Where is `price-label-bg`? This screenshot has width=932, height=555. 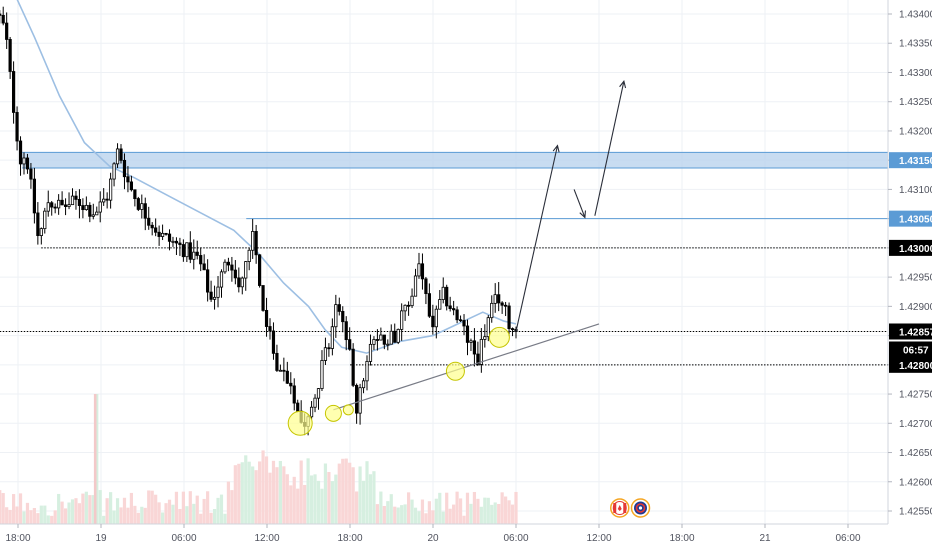
price-label-bg is located at coordinates (910, 364).